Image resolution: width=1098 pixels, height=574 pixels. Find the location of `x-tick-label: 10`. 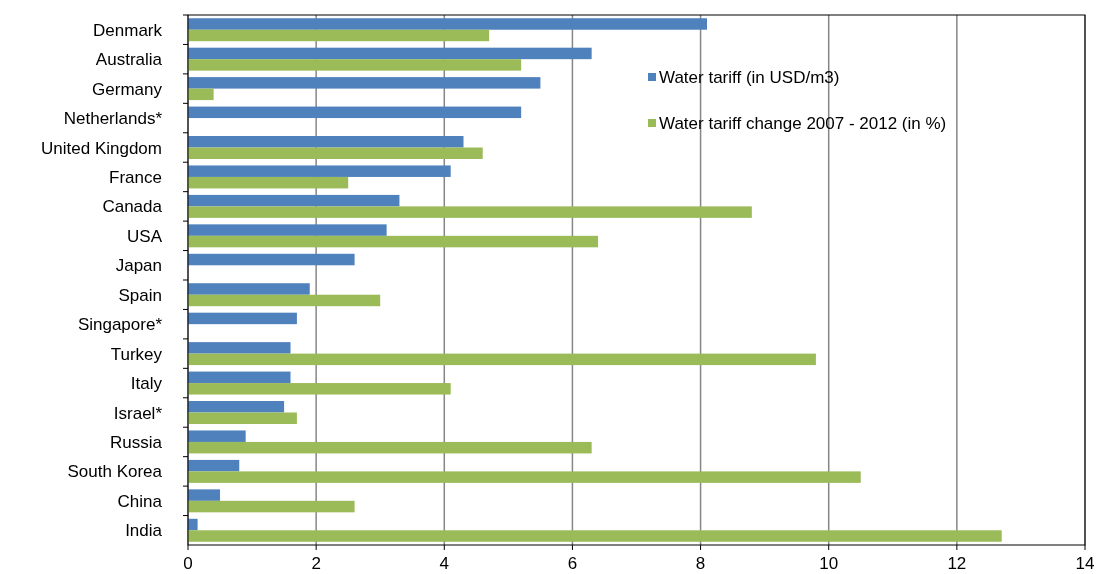

x-tick-label: 10 is located at coordinates (829, 563).